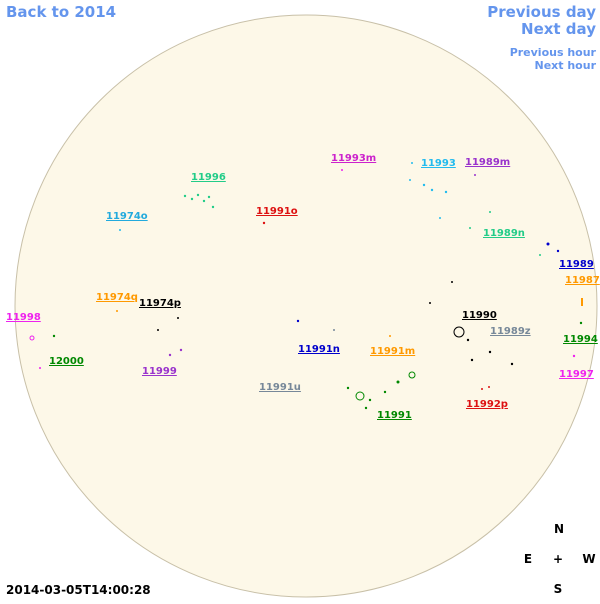 The height and width of the screenshot is (604, 600). Describe the element at coordinates (277, 211) in the screenshot. I see `region-label: 11991o` at that location.